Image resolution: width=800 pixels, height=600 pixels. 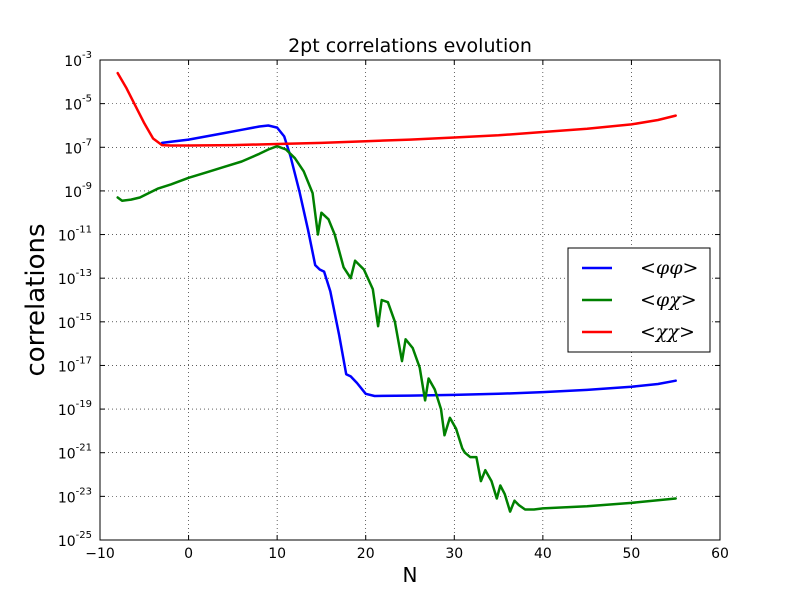 What do you see at coordinates (410, 46) in the screenshot?
I see `chart-title: 2pt correlations evolution` at bounding box center [410, 46].